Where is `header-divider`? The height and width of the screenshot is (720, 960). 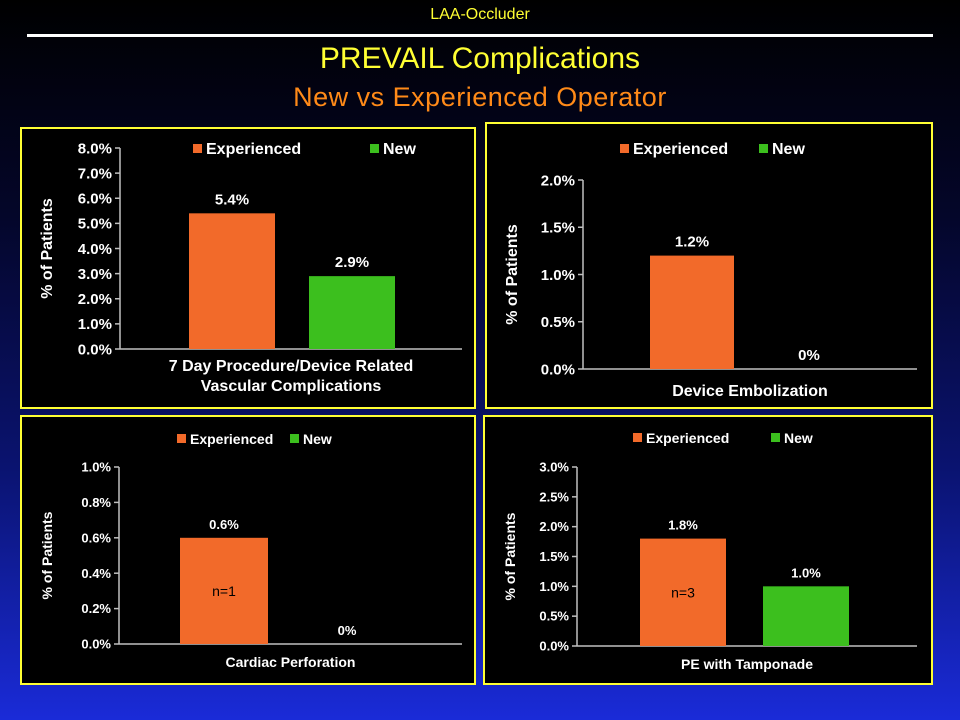
header-divider is located at coordinates (480, 35).